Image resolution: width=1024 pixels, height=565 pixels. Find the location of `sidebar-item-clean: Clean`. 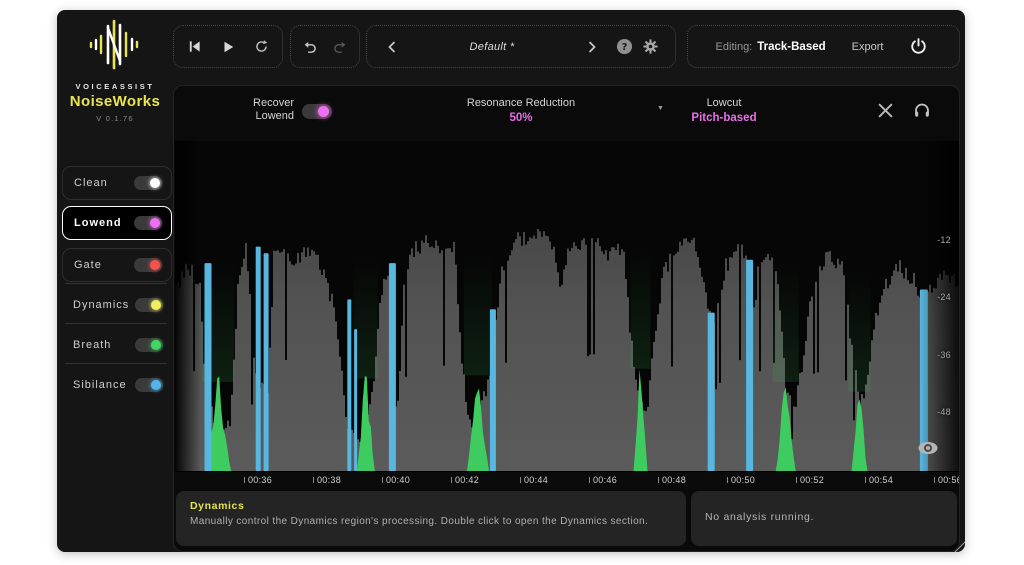

sidebar-item-clean: Clean is located at coordinates (117, 183).